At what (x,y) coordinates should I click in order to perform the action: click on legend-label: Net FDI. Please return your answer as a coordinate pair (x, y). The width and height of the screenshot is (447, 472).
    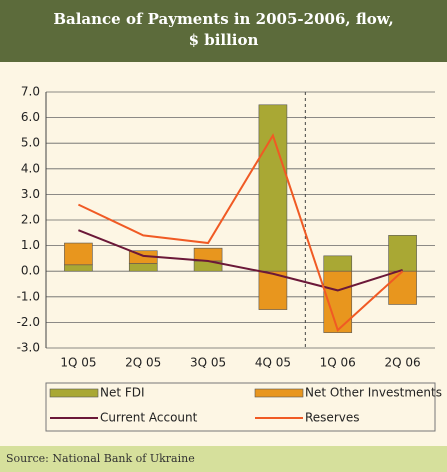
    Looking at the image, I should click on (122, 393).